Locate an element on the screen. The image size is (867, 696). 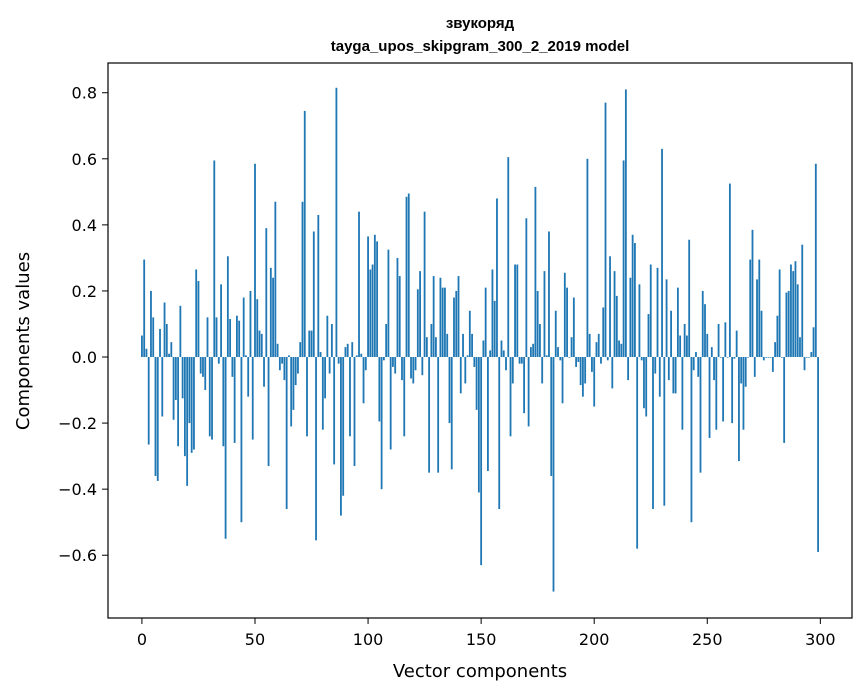
y-axis-ticks: −0.6 −0.4 −0.2 0.0 0.2 0.4 0.6 0.8 is located at coordinates (83, 324).